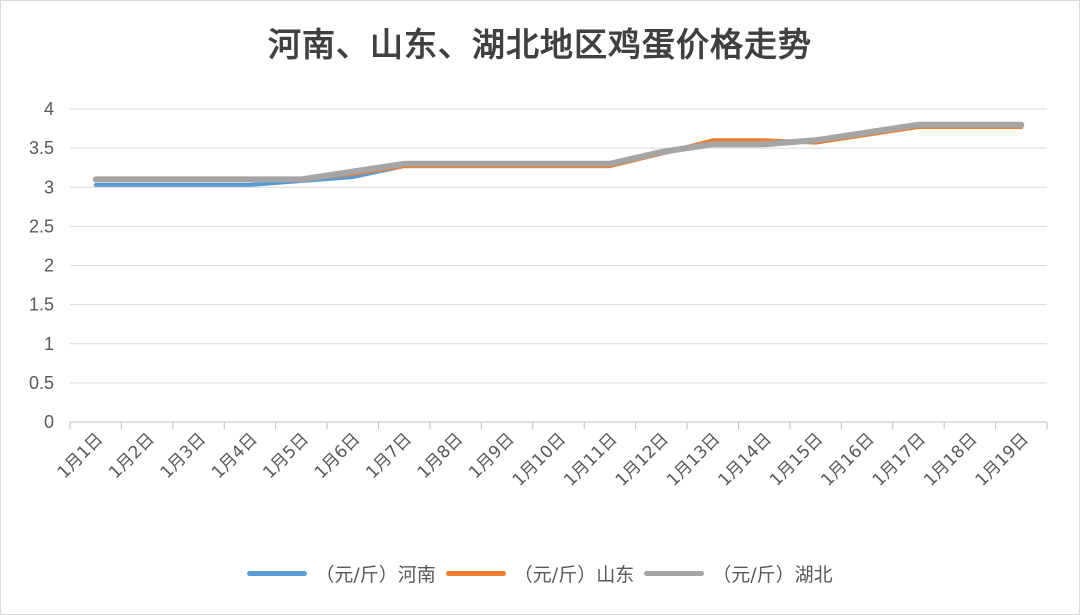 The height and width of the screenshot is (615, 1080). Describe the element at coordinates (1002, 459) in the screenshot. I see `x-tick-label: 1月19日` at that location.